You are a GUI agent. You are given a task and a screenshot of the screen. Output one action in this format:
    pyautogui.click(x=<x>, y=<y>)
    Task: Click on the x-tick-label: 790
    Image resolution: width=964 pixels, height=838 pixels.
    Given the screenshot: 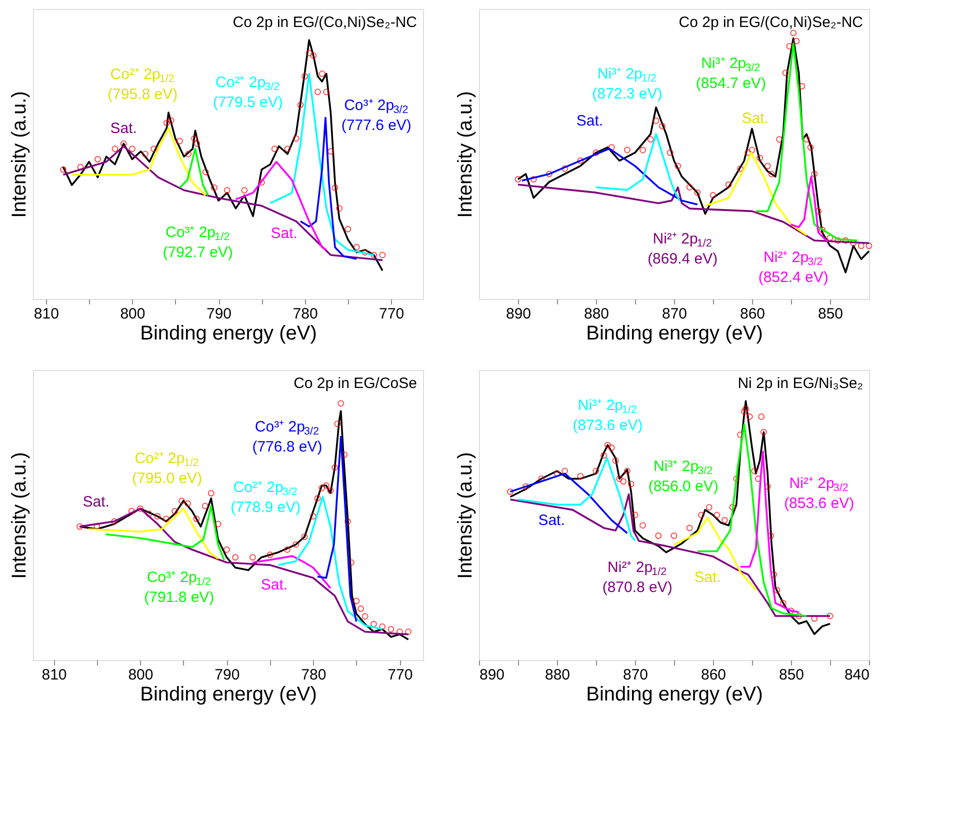 What is the action you would take?
    pyautogui.click(x=227, y=675)
    